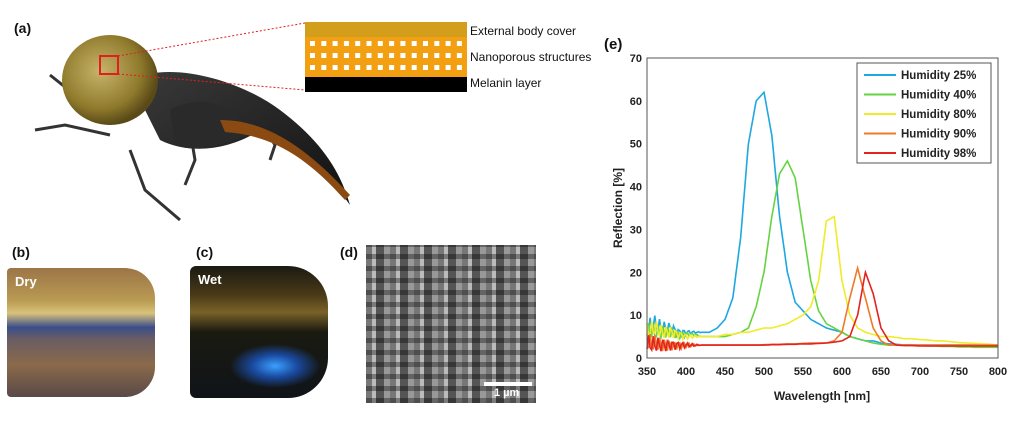 The height and width of the screenshot is (428, 1024). I want to click on x-tick-label: 550, so click(803, 372).